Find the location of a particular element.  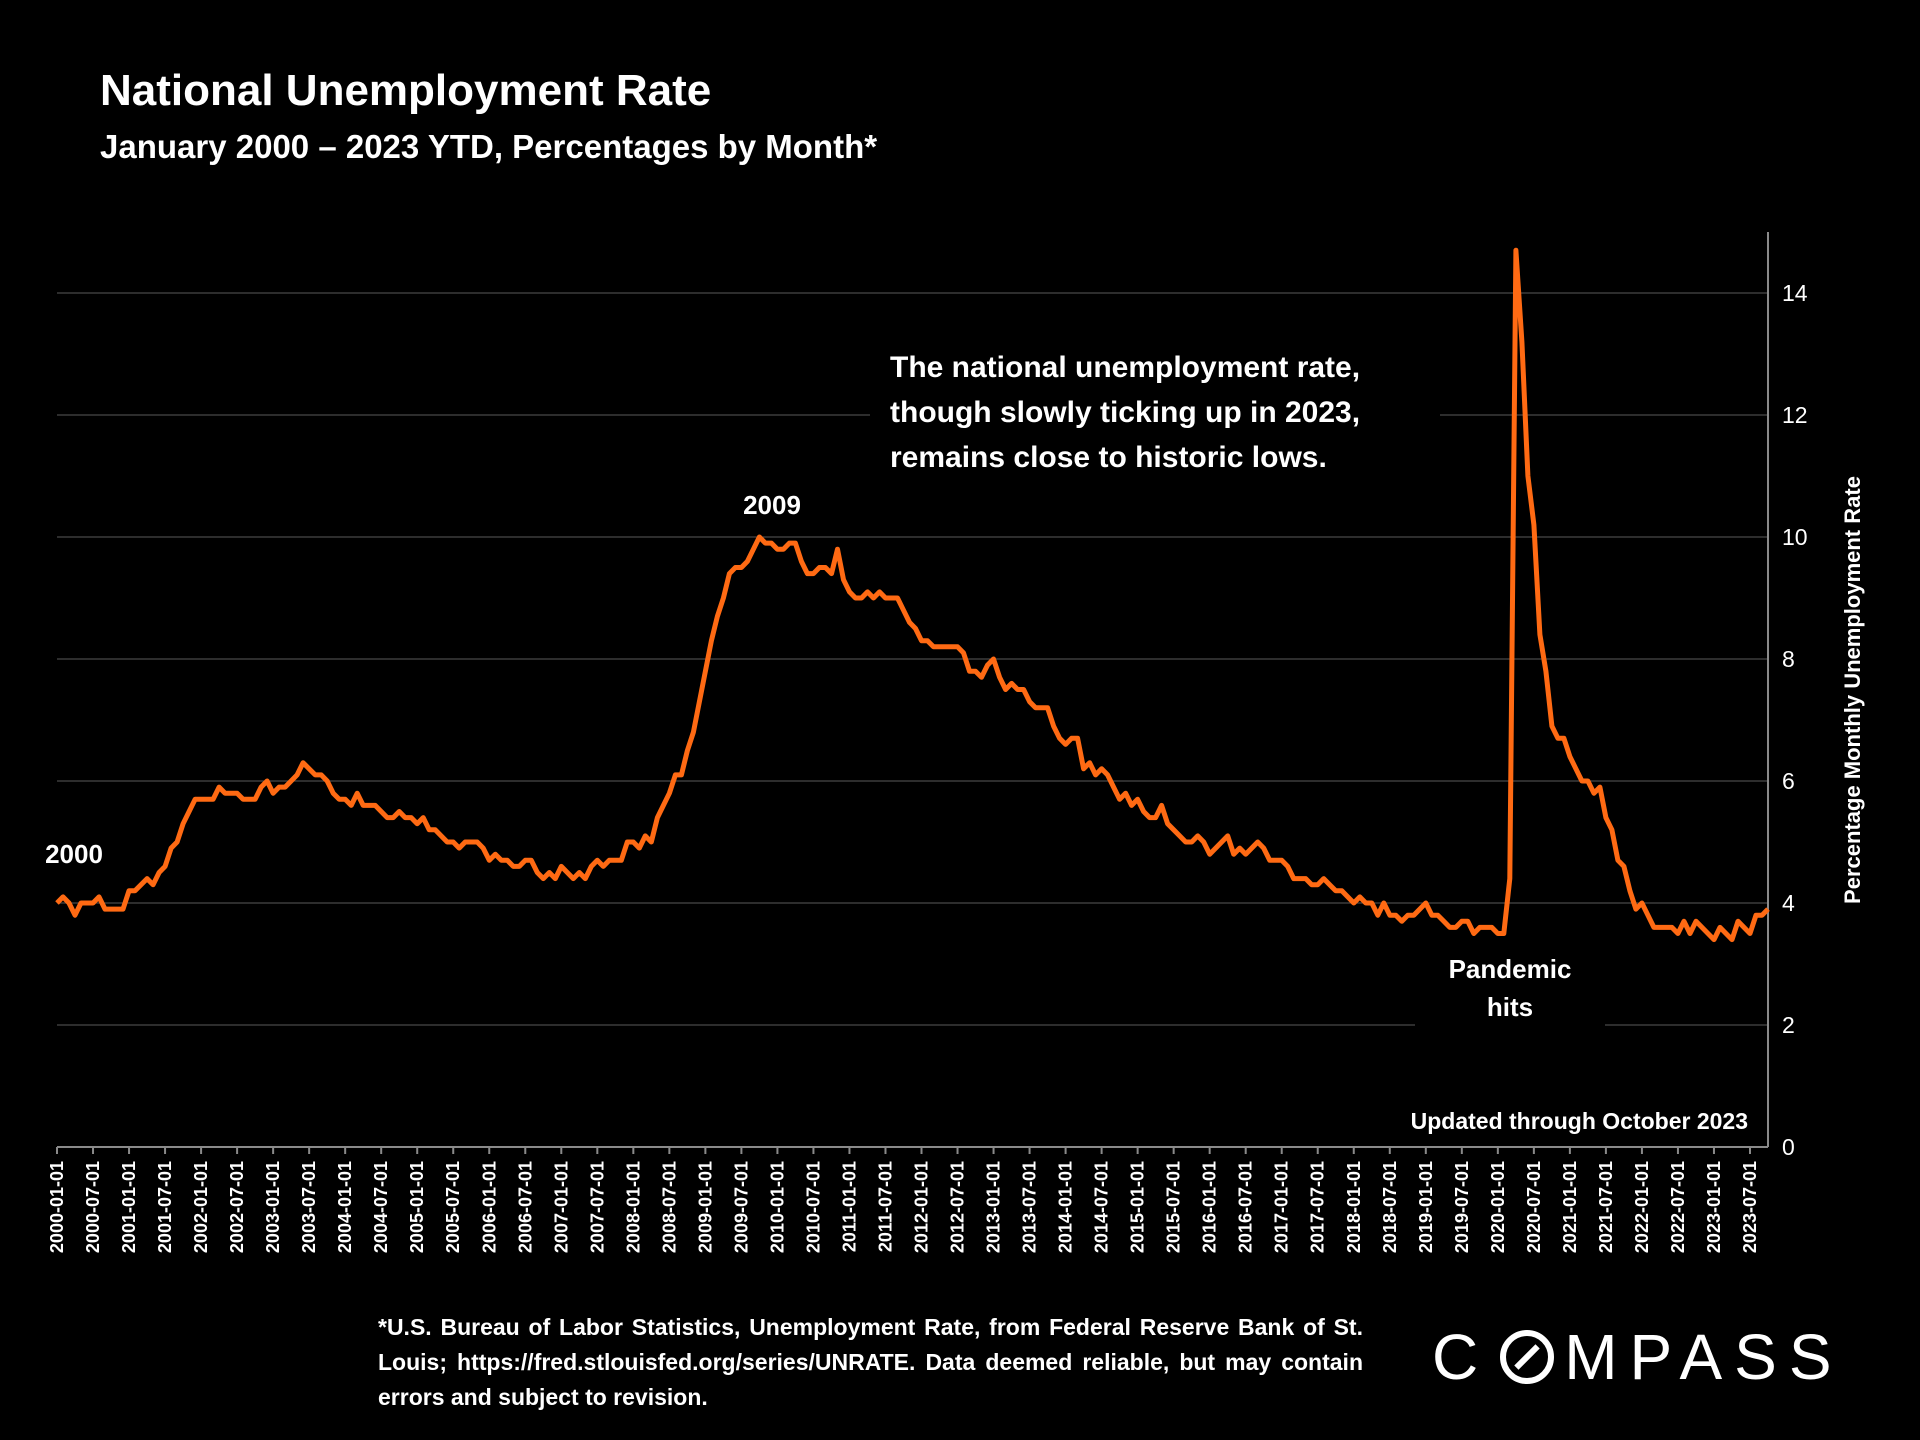

x-tick-label: 2023-07-01 is located at coordinates (1750, 1207).